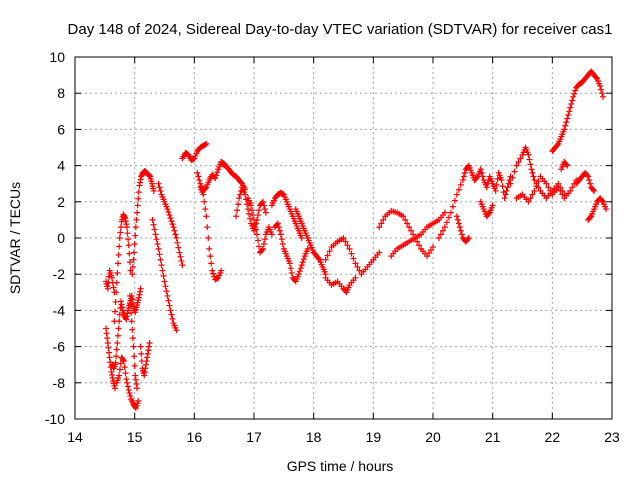  Describe the element at coordinates (61, 166) in the screenshot. I see `y-tick-label: 4` at that location.